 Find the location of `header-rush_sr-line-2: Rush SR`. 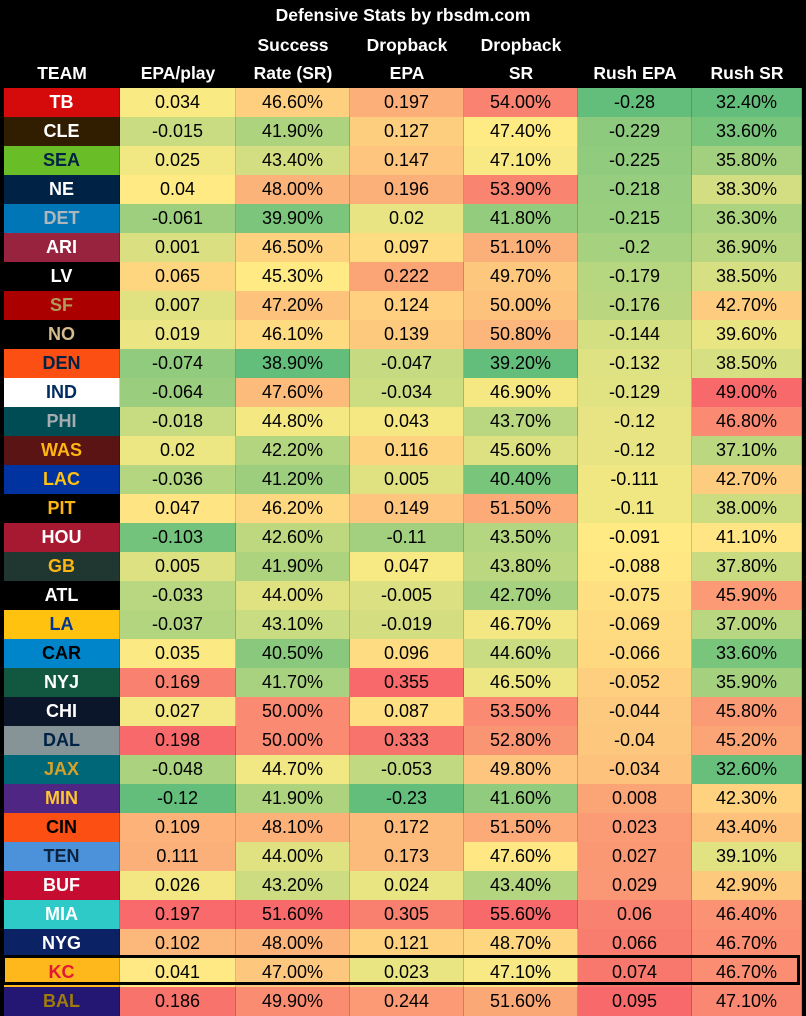

header-rush_sr-line-2: Rush SR is located at coordinates (747, 73).